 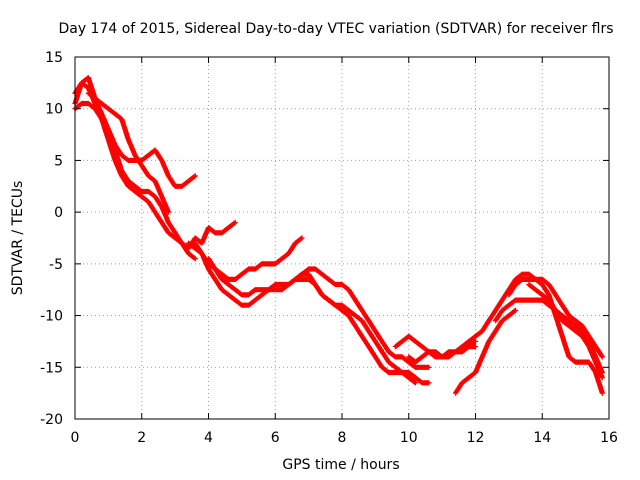 What do you see at coordinates (56, 265) in the screenshot?
I see `y-tick-label: -5` at bounding box center [56, 265].